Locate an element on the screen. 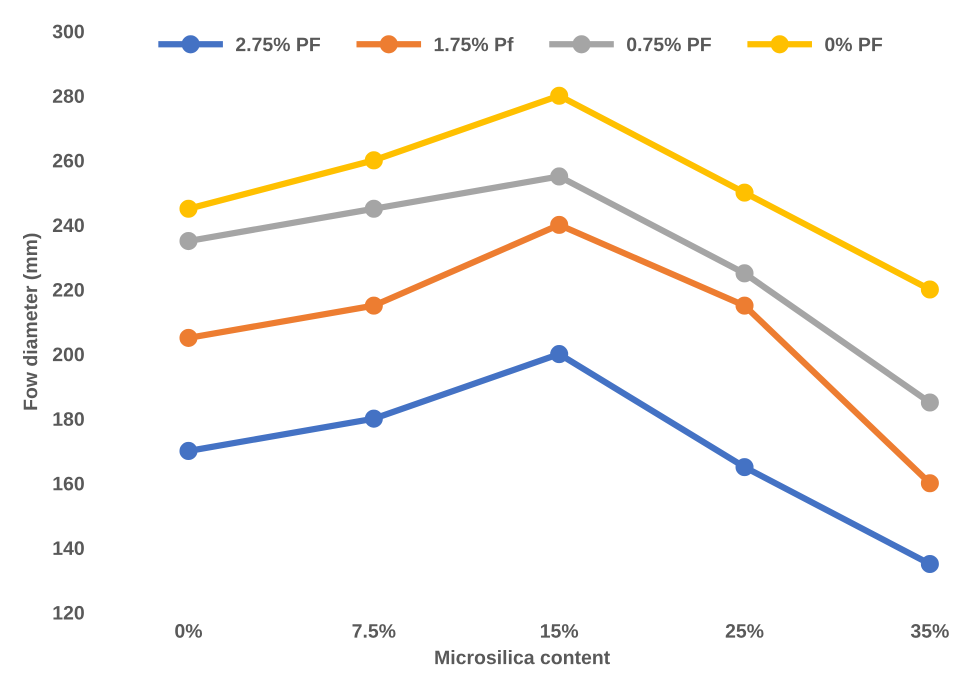 This screenshot has width=958, height=692. y-axis-title: Fow diameter (mm) is located at coordinates (32, 322).